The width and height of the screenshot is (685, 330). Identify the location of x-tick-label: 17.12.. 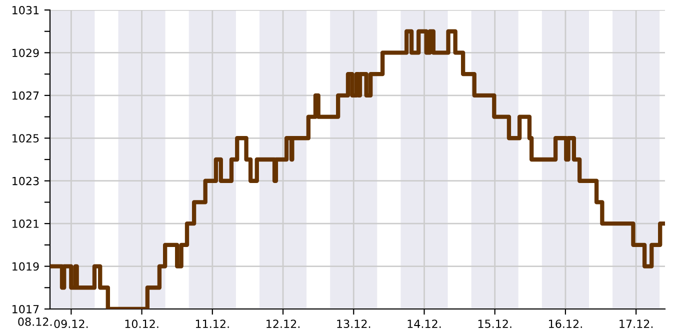
(636, 324).